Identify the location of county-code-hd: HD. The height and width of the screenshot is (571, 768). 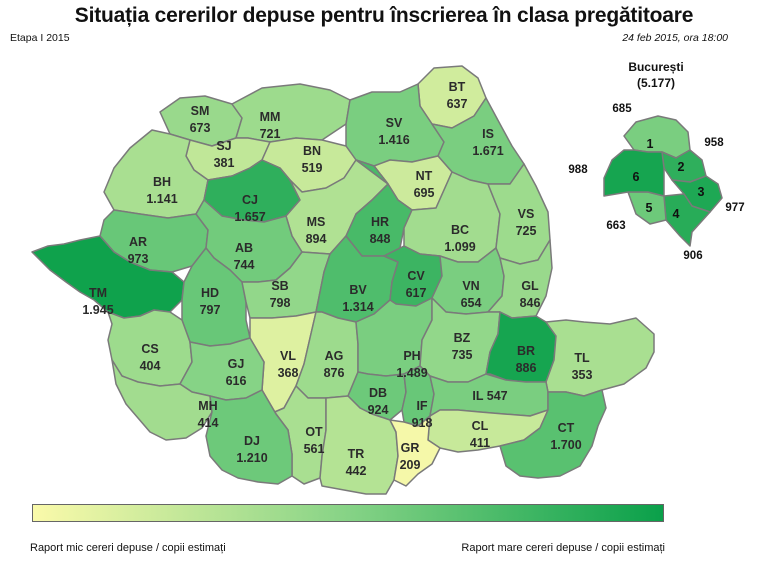
(210, 293).